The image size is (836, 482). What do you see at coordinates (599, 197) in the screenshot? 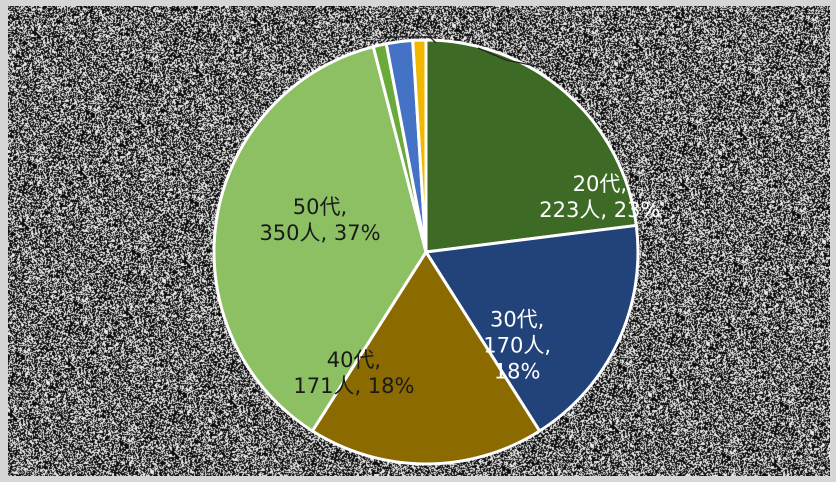
I see `data-label-20代: 20代, 223人, 23%` at bounding box center [599, 197].